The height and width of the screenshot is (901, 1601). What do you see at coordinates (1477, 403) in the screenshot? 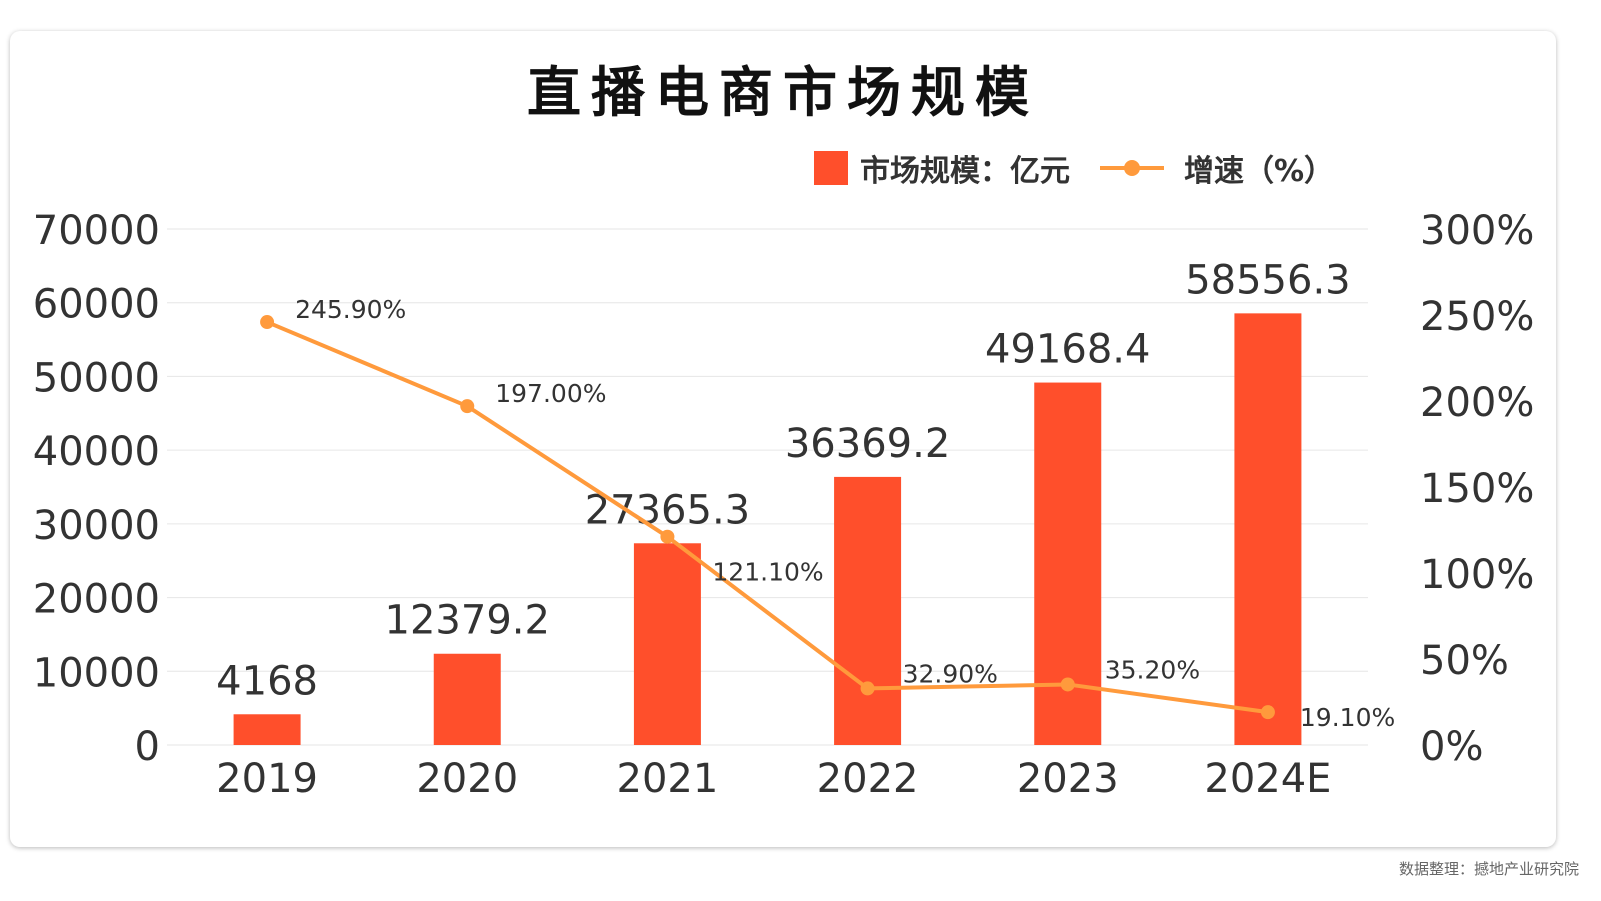
I see `y-right-tick-label: 200%` at bounding box center [1477, 403].